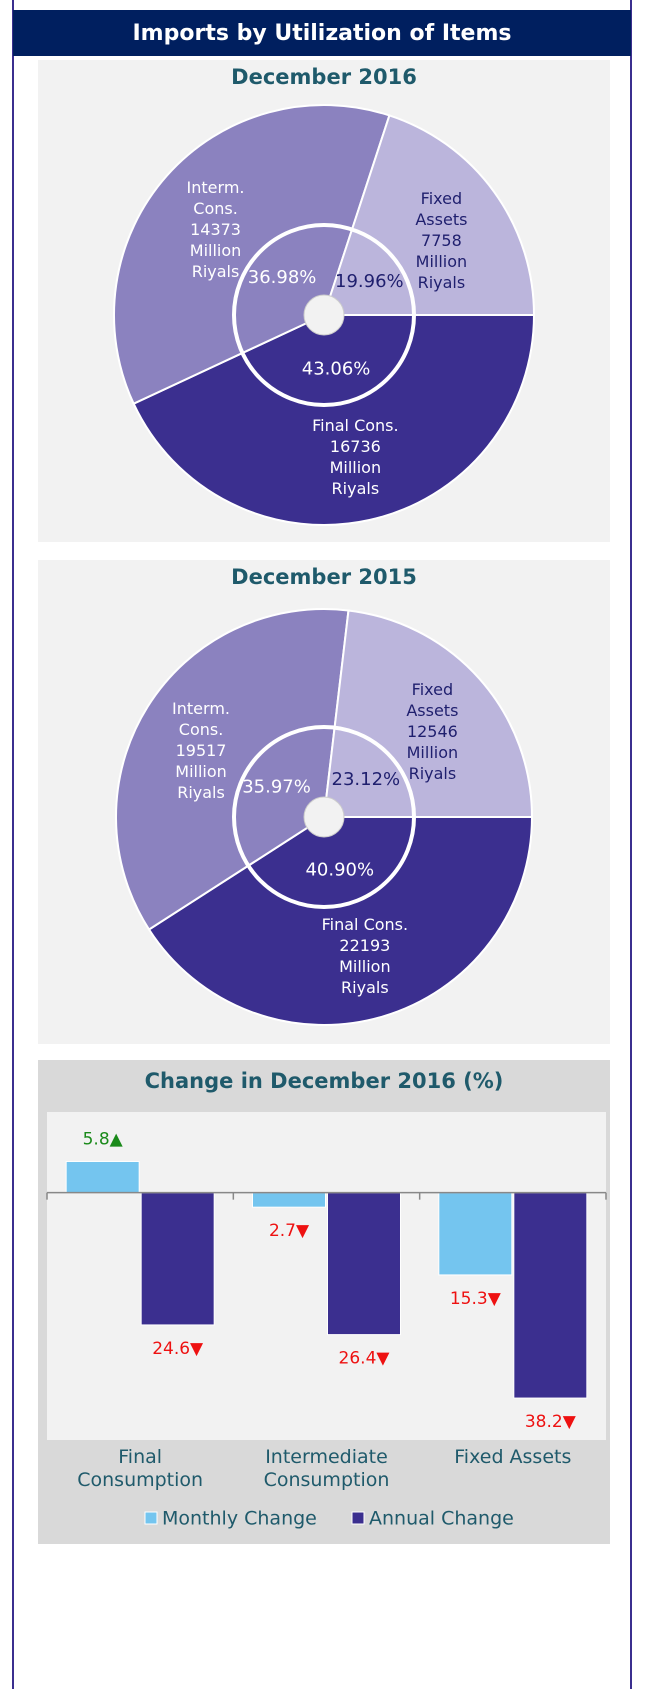  I want to click on slice-amount: 16736, so click(355, 446).